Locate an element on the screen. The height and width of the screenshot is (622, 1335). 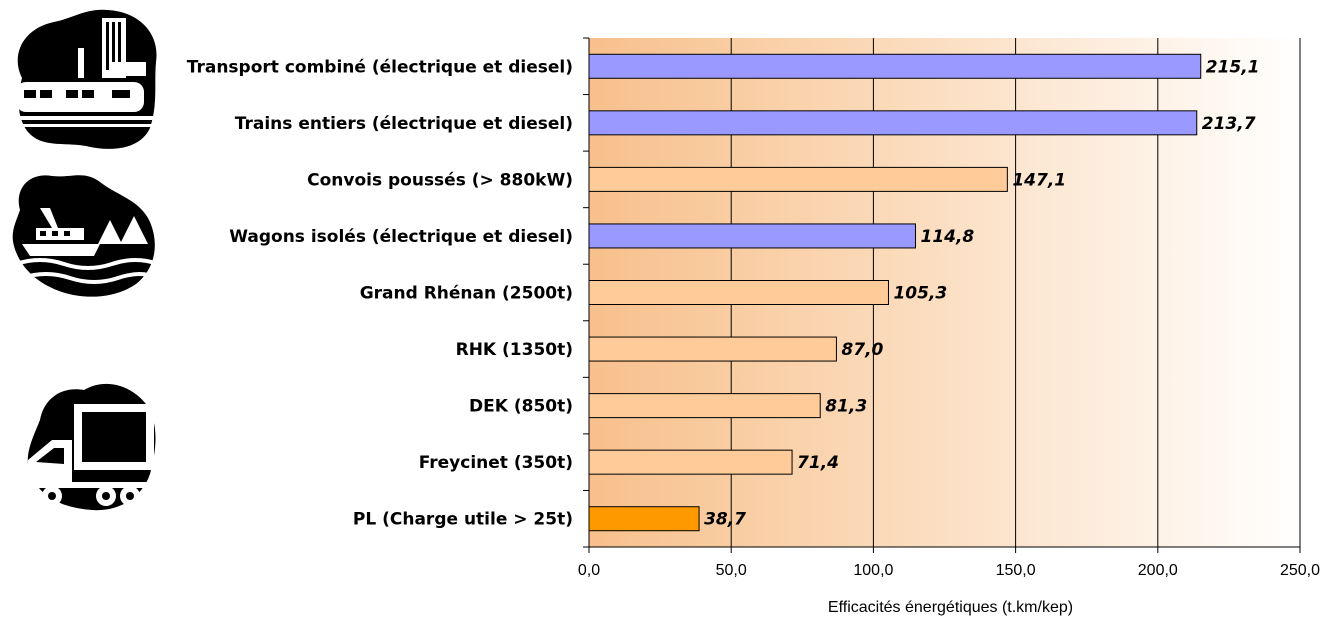
value-label: 105,3 is located at coordinates (920, 294).